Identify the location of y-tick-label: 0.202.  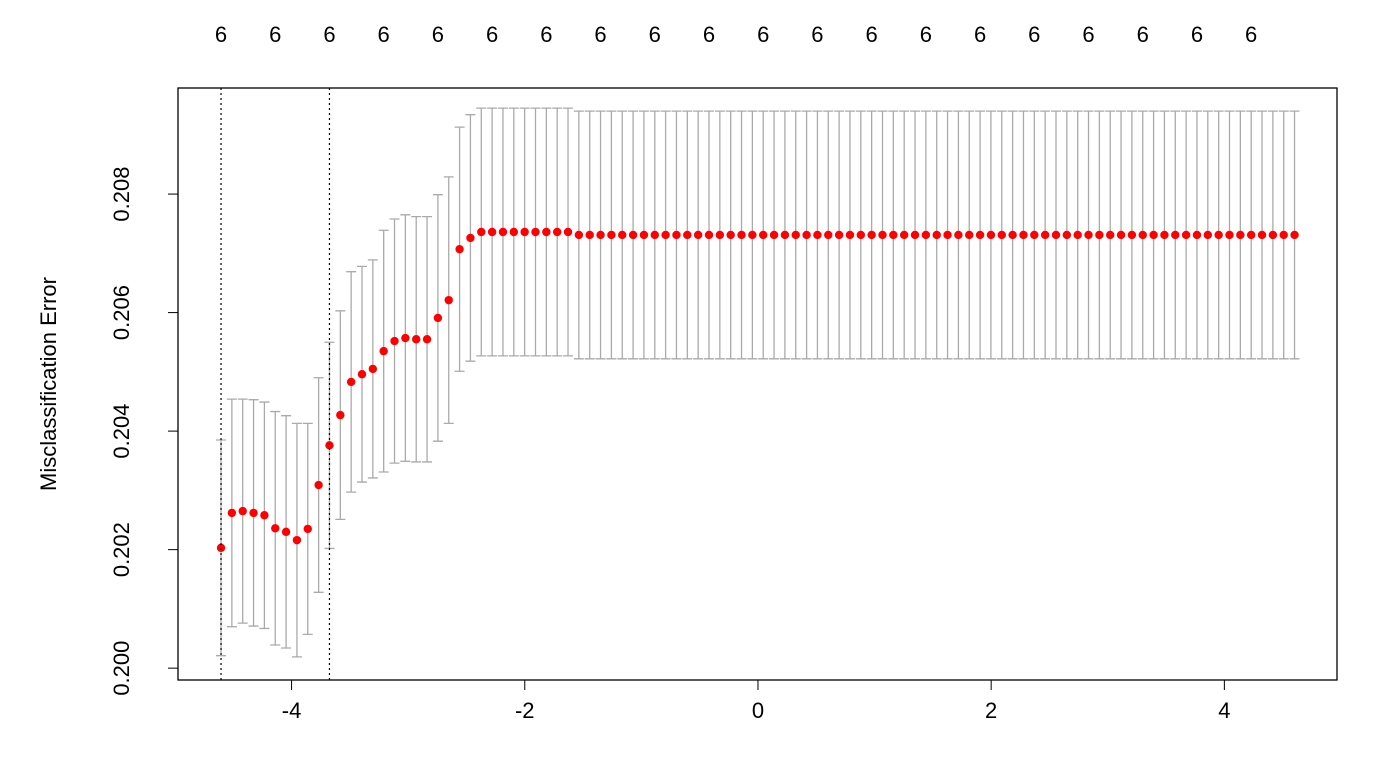
(121, 549).